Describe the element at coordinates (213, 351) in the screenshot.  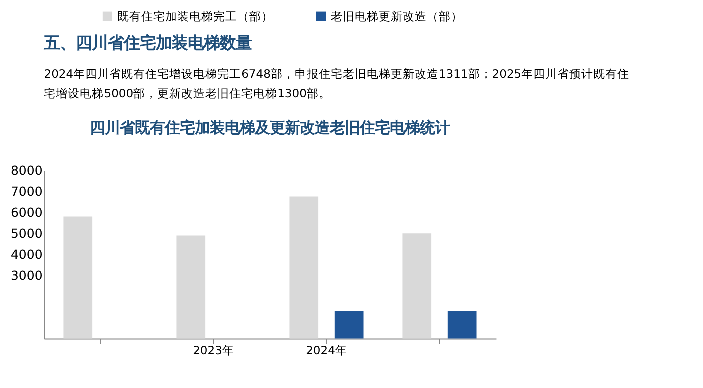
I see `x-tick-label: 2023年` at that location.